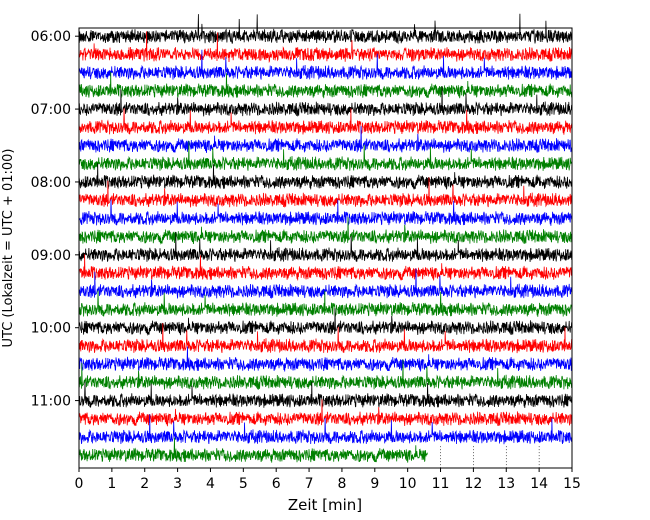  I want to click on x-tick-label: 7, so click(309, 484).